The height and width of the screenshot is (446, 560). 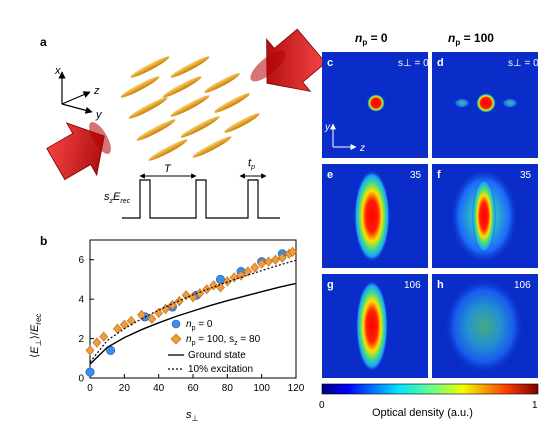 I want to click on colorbar-label: Optical density (a.u.), so click(x=422, y=413).